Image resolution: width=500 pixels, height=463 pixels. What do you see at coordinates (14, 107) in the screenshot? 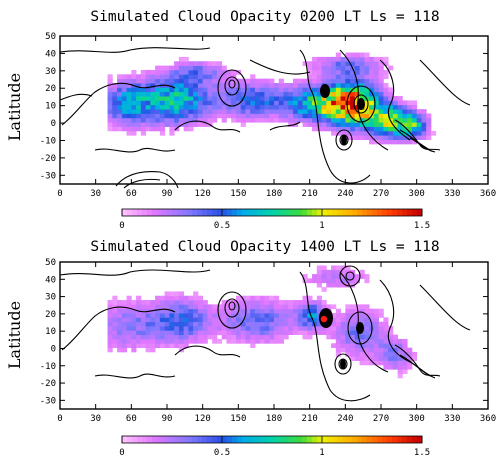
I see `y-axis-label: Latitude` at bounding box center [14, 107].